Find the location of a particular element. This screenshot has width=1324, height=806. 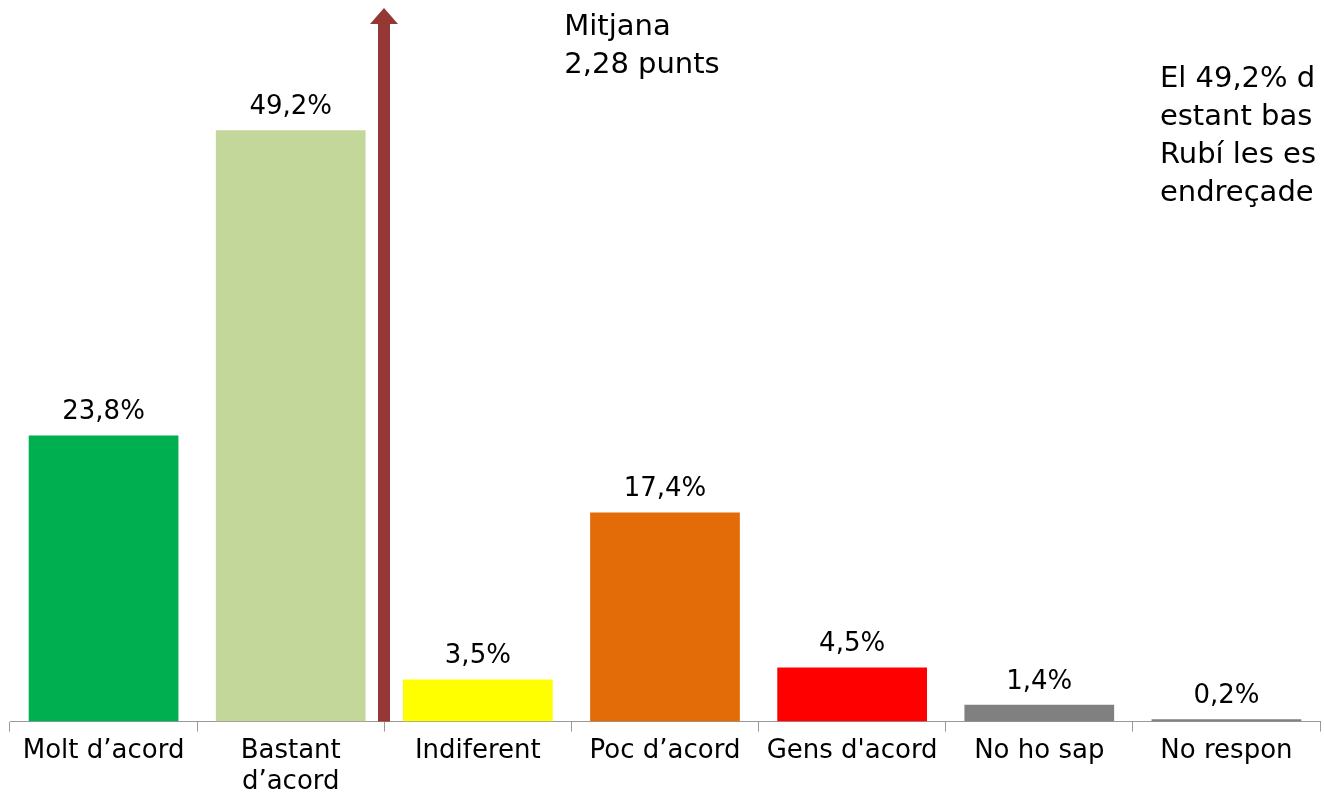

annotation: El 49,2% d estant bas Rubí les es endreçade is located at coordinates (1237, 134).